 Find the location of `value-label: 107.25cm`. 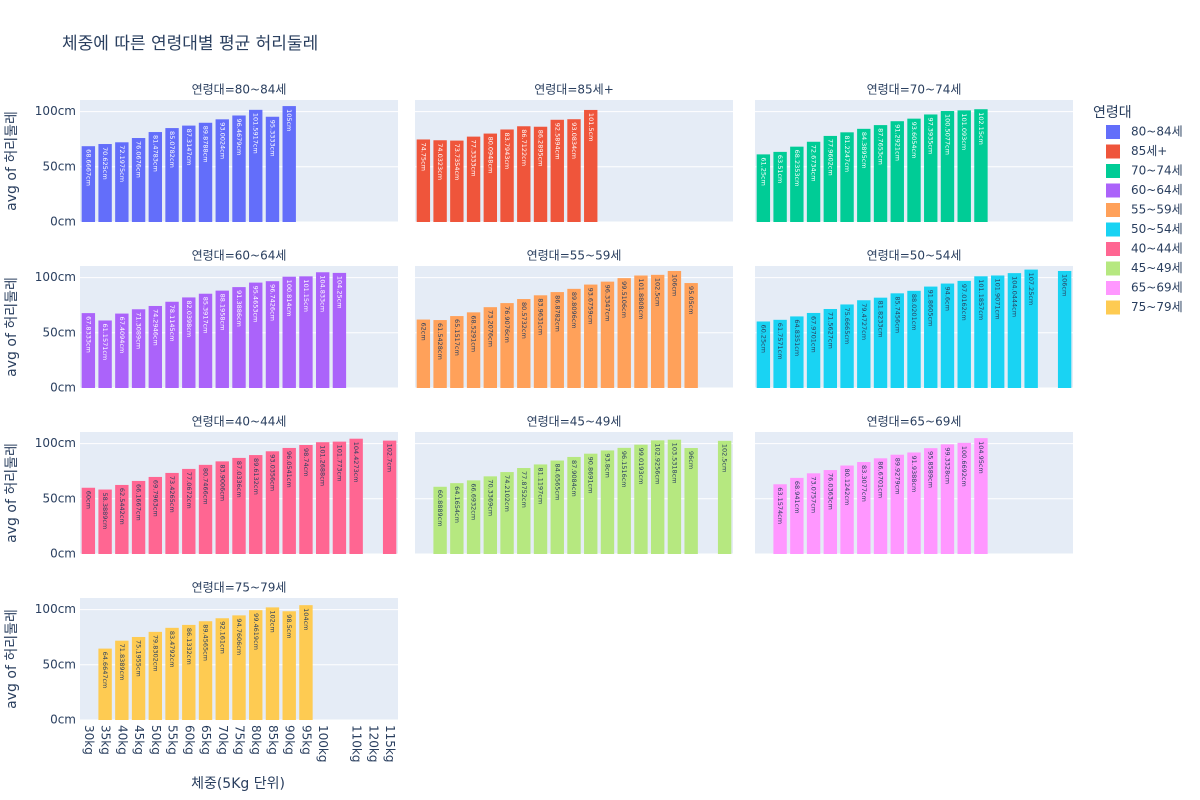

value-label: 107.25cm is located at coordinates (1031, 289).